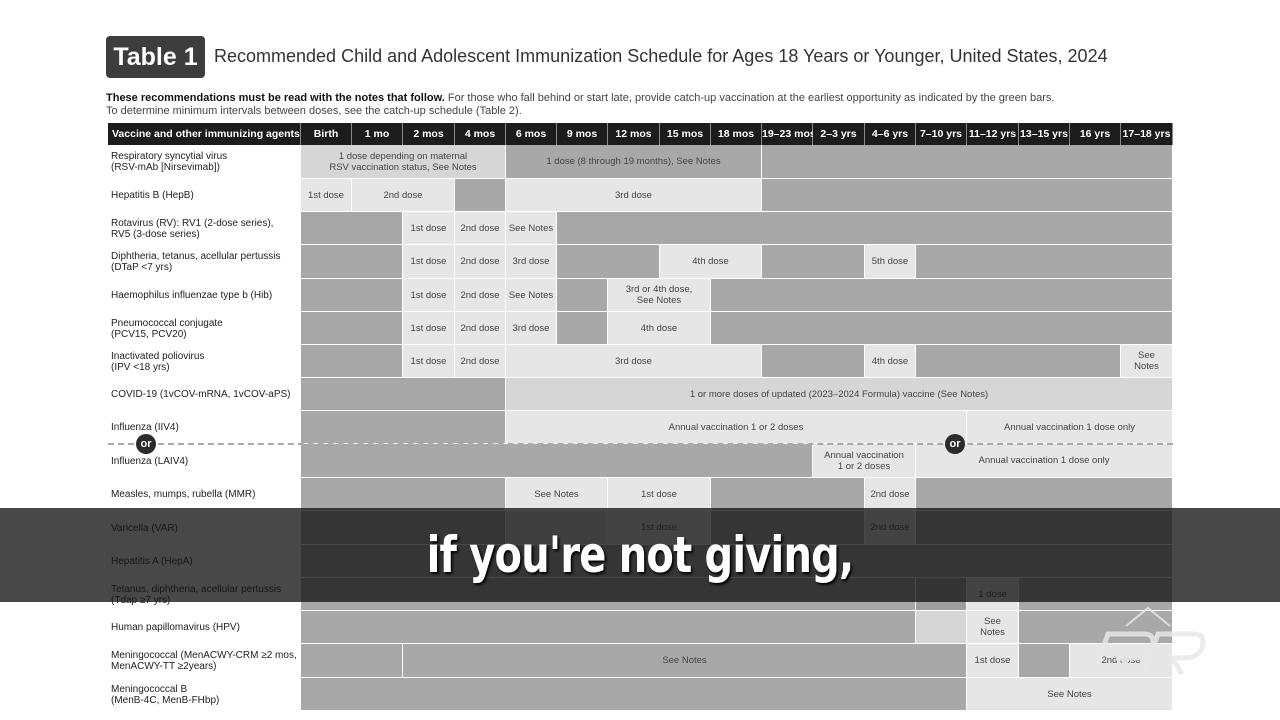  Describe the element at coordinates (403, 156) in the screenshot. I see `cell-text: 1 dose depending on maternal` at that location.